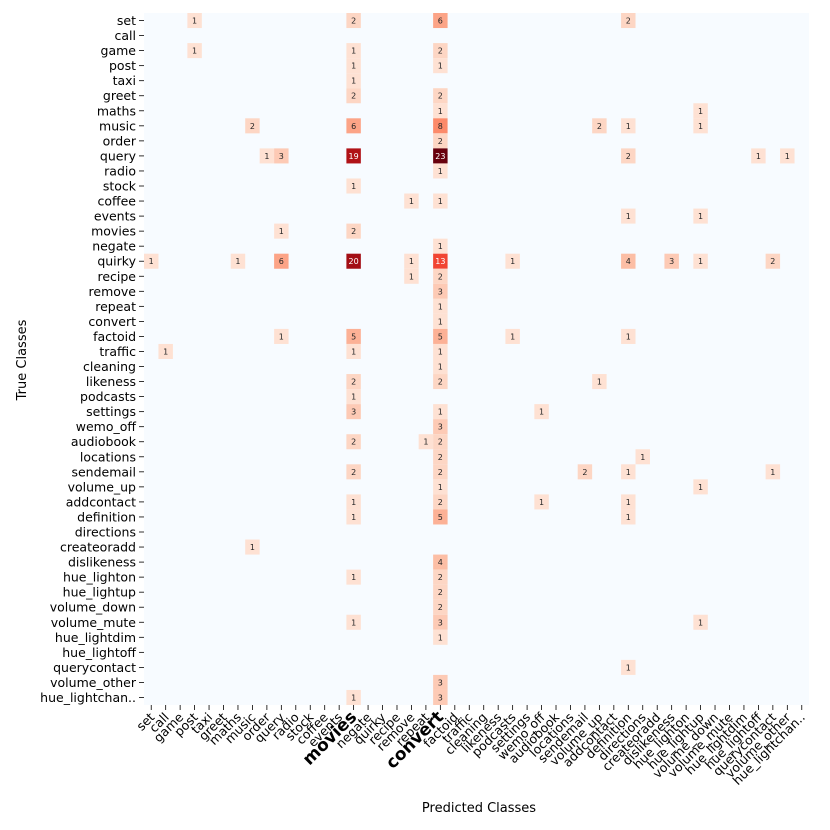  What do you see at coordinates (102, 562) in the screenshot?
I see `y-tick-label: dislikeness` at bounding box center [102, 562].